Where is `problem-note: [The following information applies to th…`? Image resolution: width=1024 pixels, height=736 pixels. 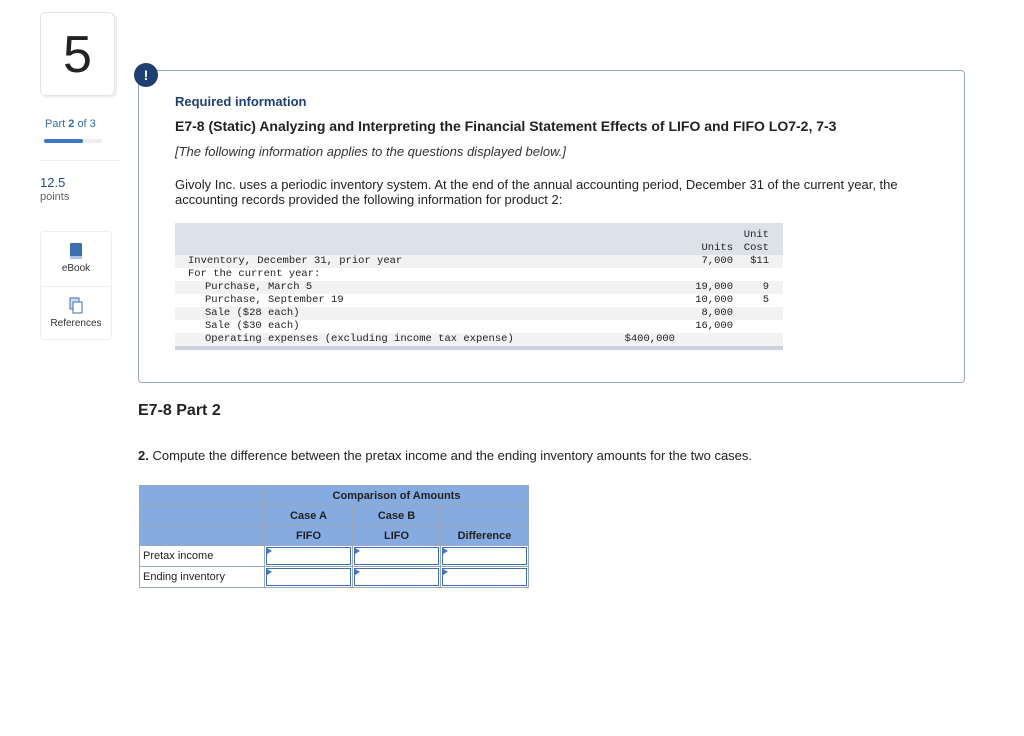 problem-note: [The following information applies to th… is located at coordinates (370, 151).